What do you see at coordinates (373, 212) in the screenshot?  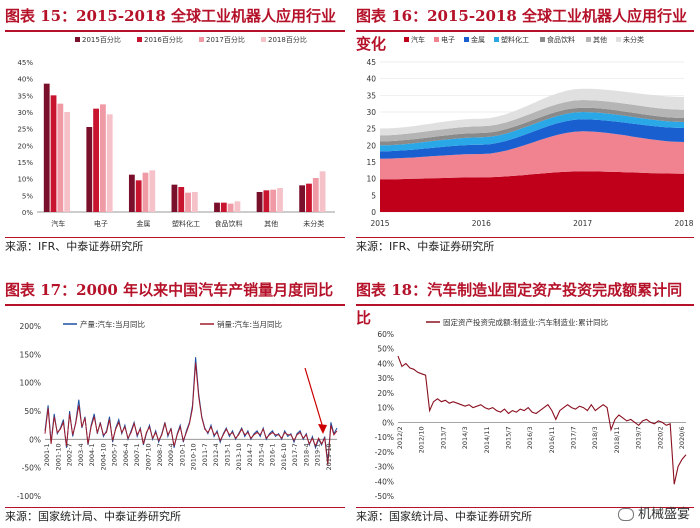 I see `y-tick-label: 0` at bounding box center [373, 212].